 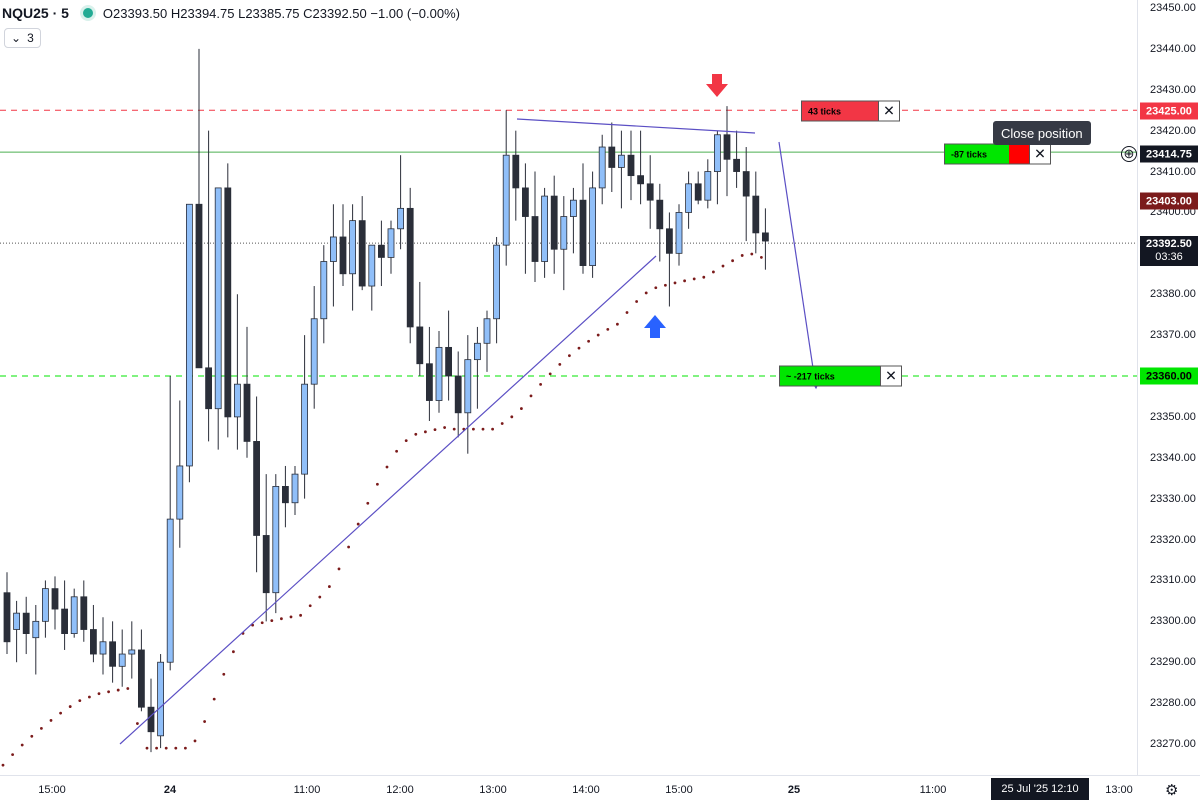 I want to click on projection-arrow-line, so click(x=797, y=265).